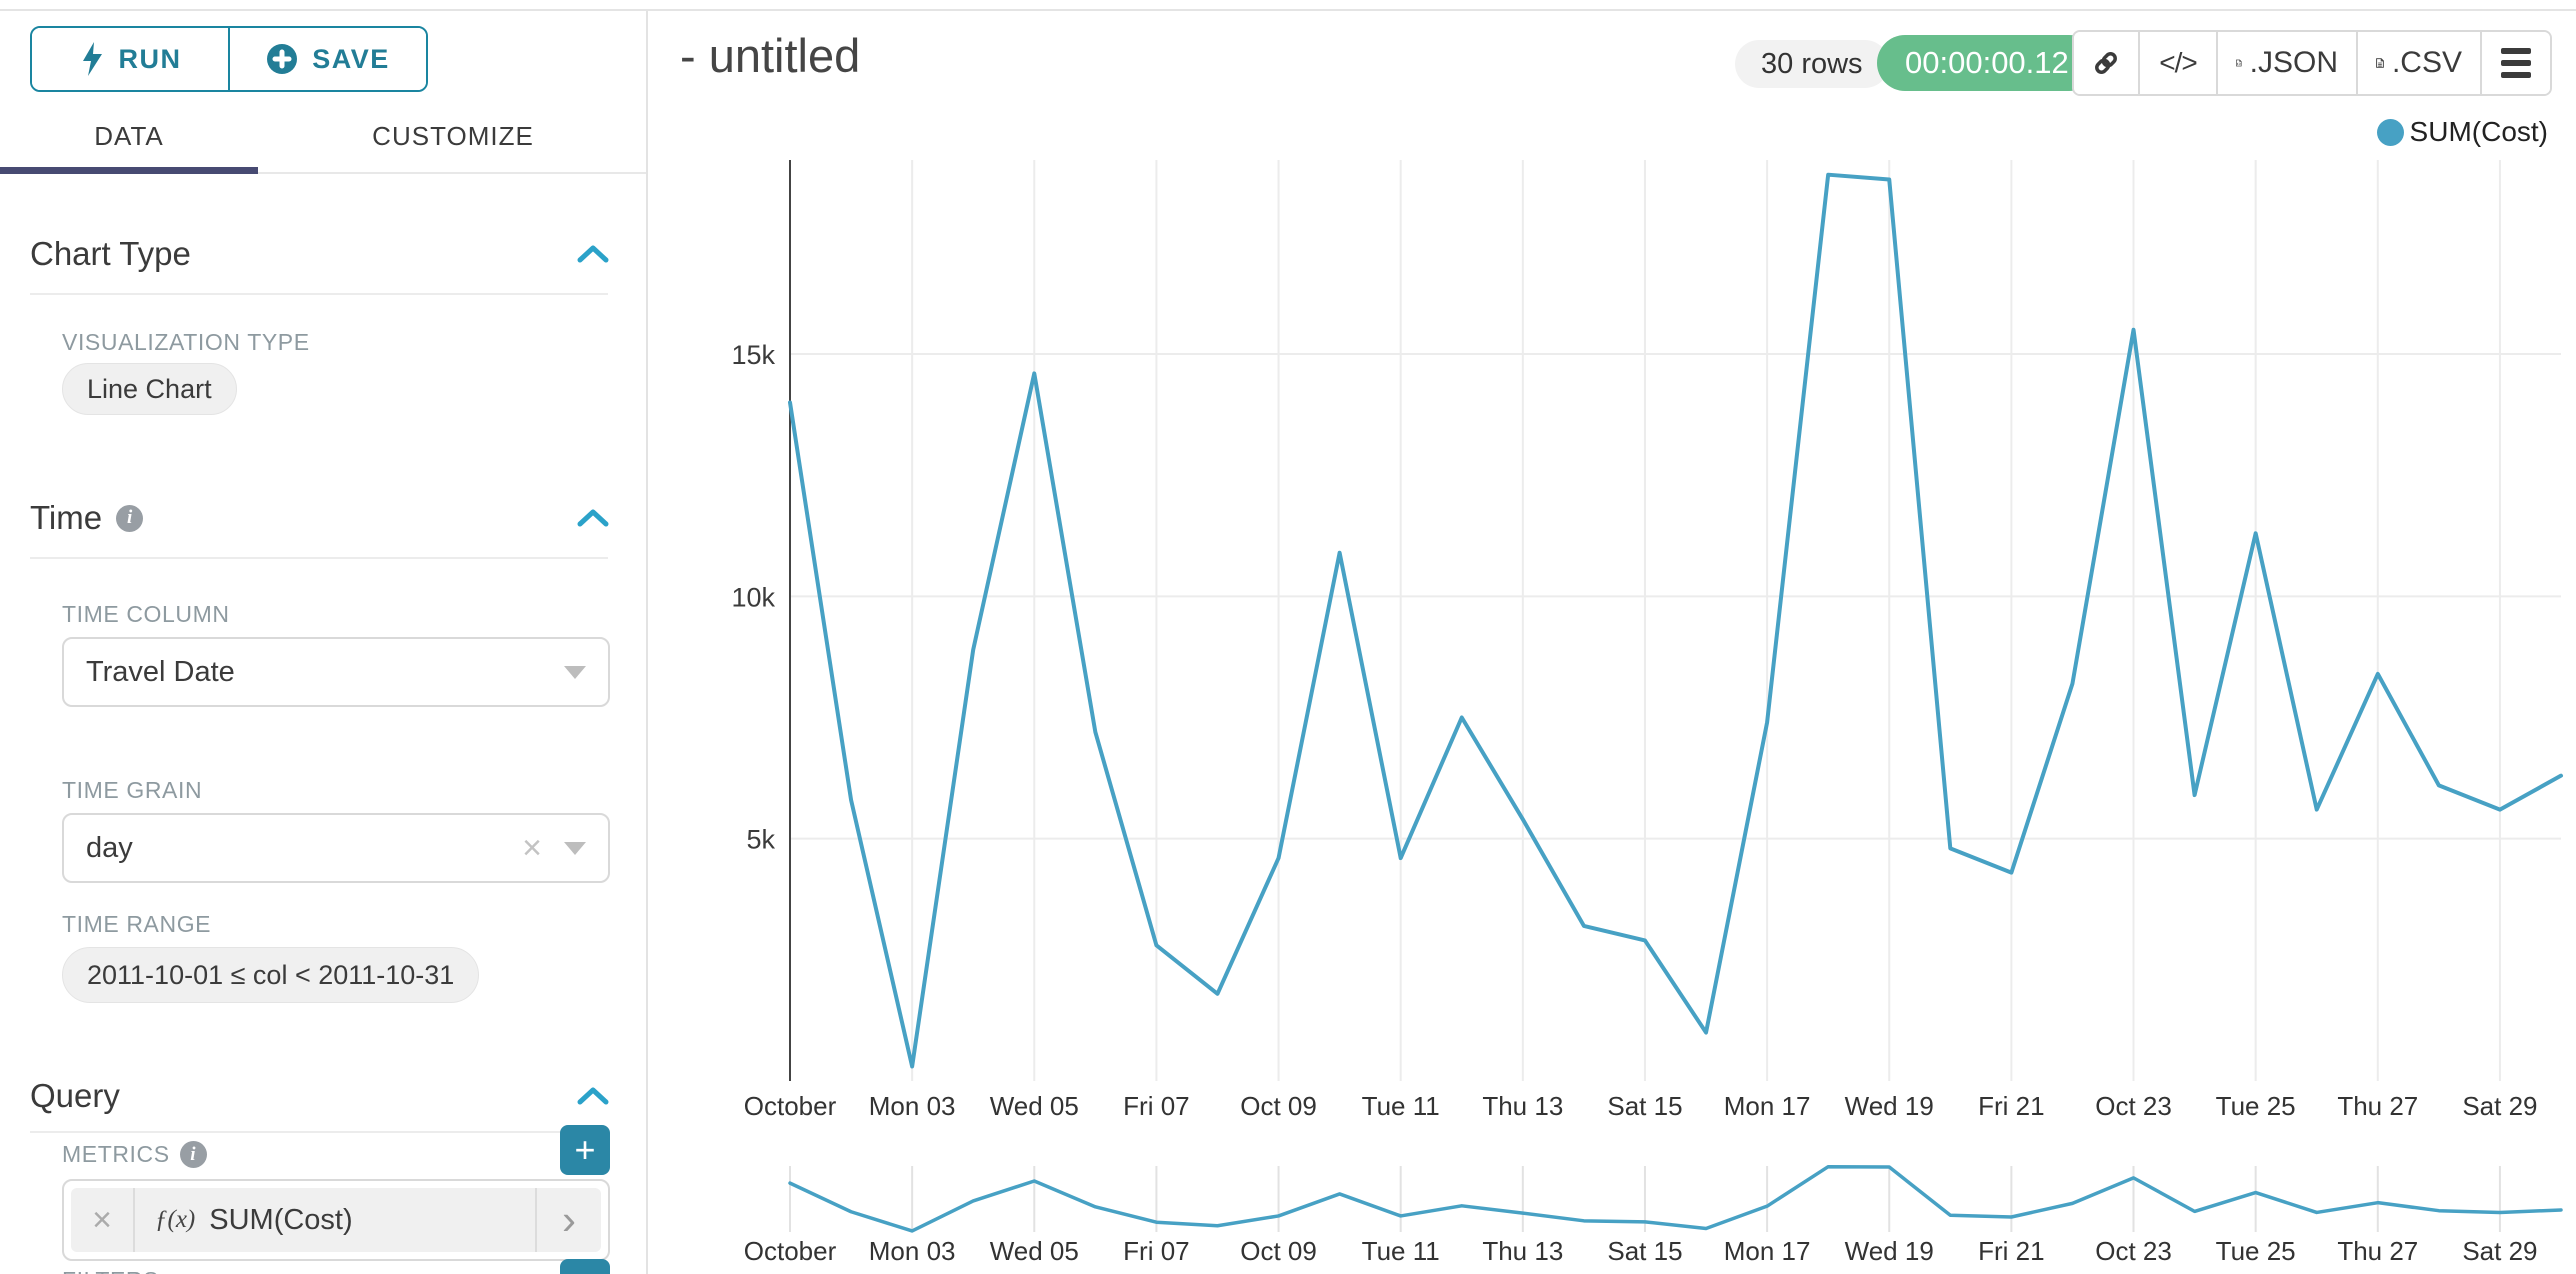 The image size is (2576, 1274). Describe the element at coordinates (1767, 1251) in the screenshot. I see `minichart-tick-label: Mon 17` at that location.